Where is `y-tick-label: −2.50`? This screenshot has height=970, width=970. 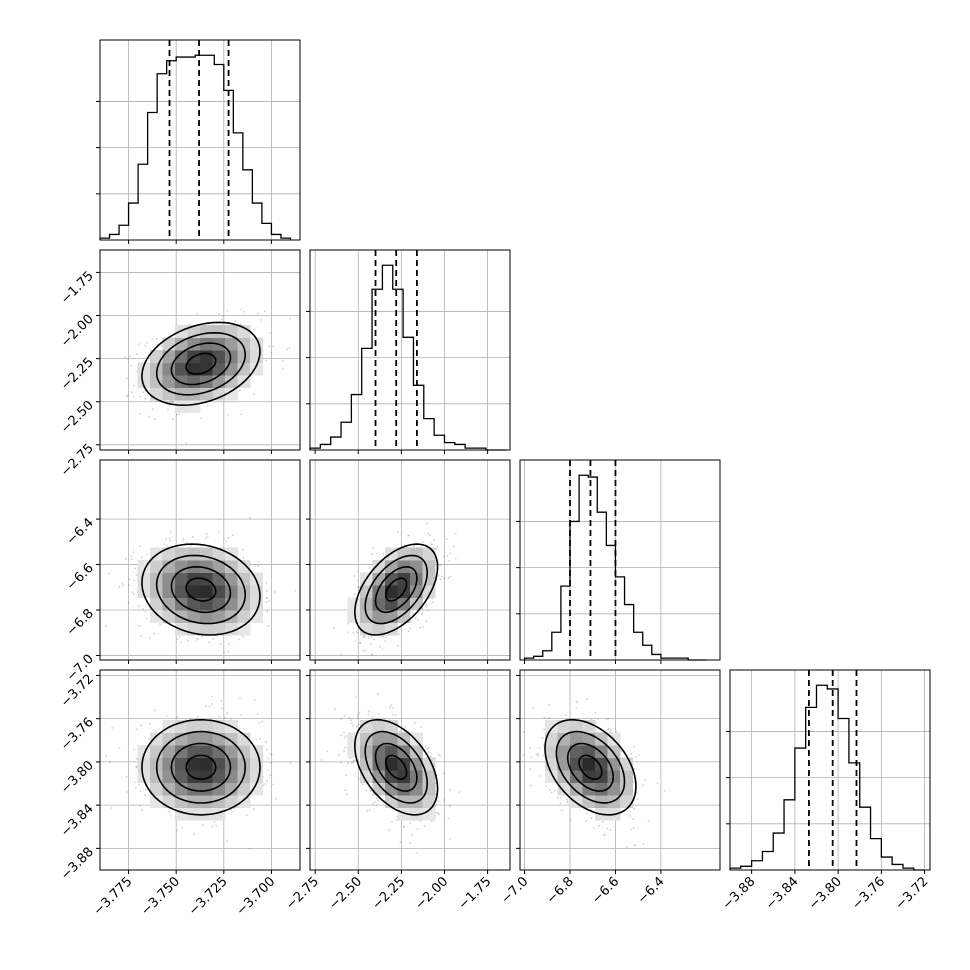 y-tick-label: −2.50 is located at coordinates (77, 417).